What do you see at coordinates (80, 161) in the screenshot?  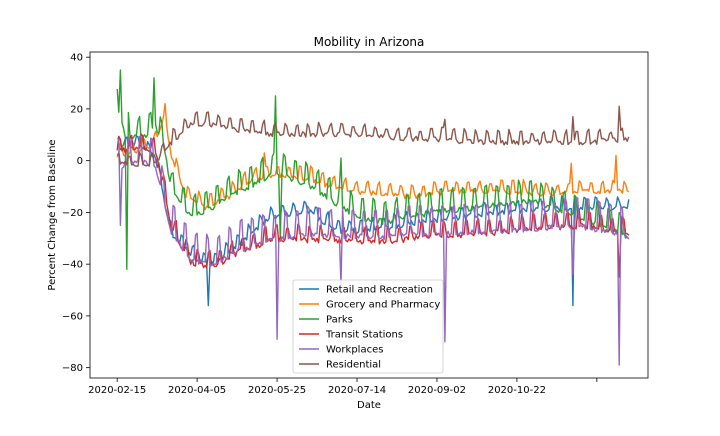 I see `y-tick-label: 0` at bounding box center [80, 161].